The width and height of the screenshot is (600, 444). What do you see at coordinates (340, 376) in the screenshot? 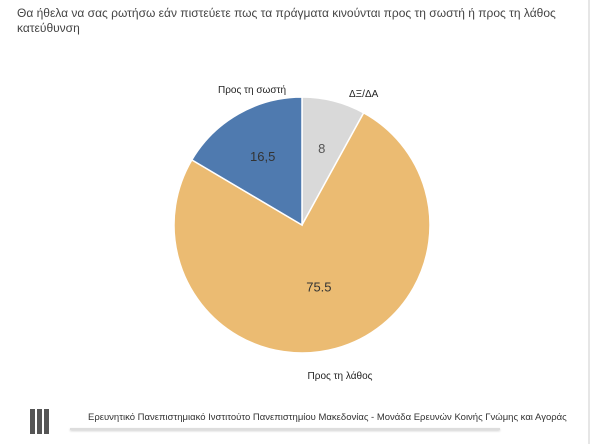
I see `category-label: Προς τη λάθος` at bounding box center [340, 376].